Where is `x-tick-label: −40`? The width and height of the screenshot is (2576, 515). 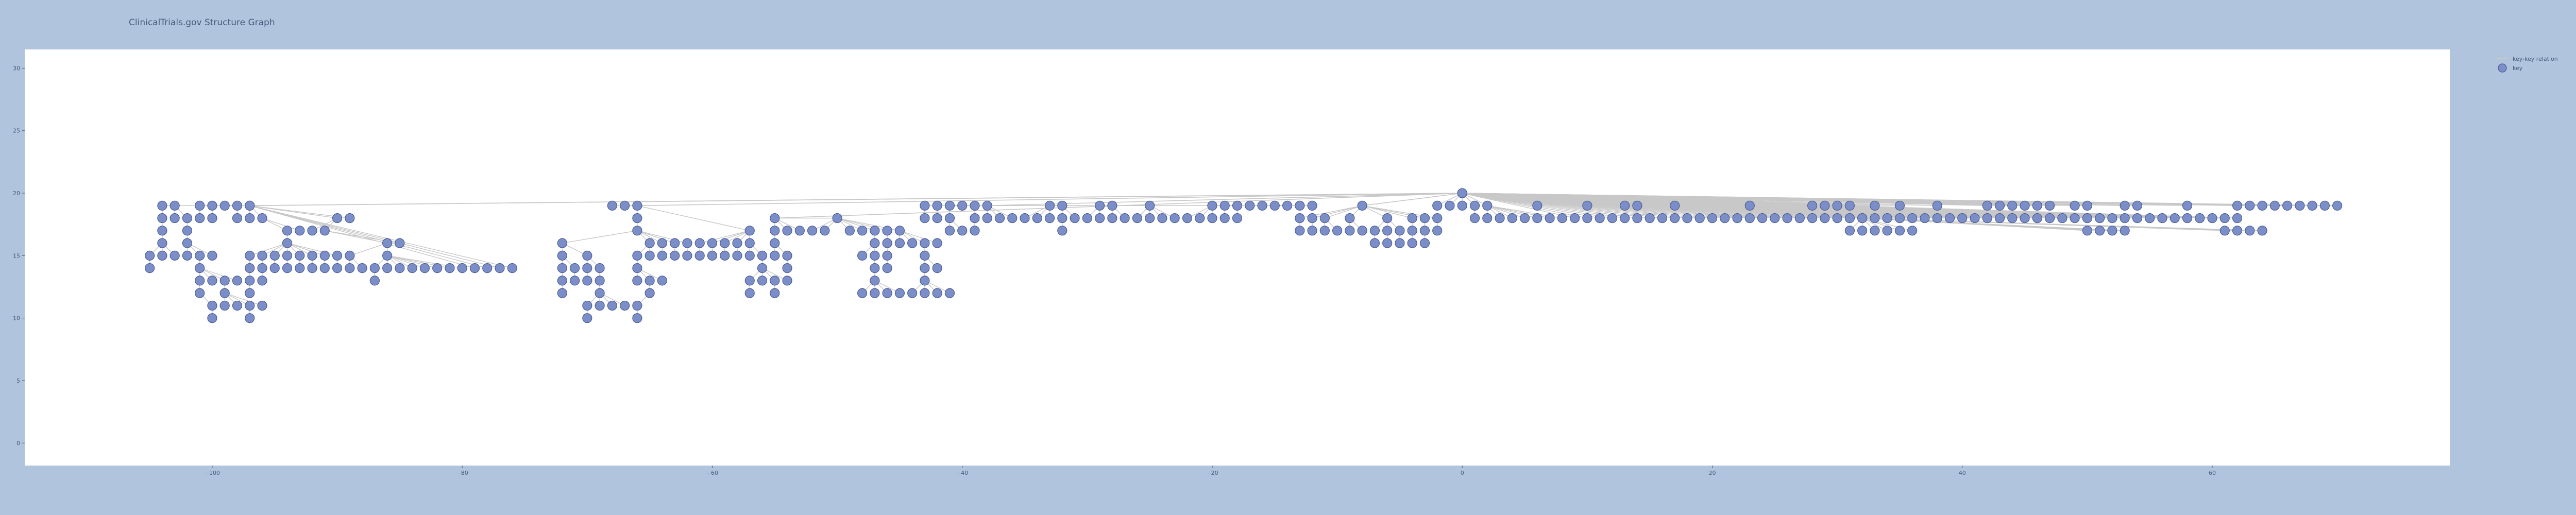 x-tick-label: −40 is located at coordinates (962, 473).